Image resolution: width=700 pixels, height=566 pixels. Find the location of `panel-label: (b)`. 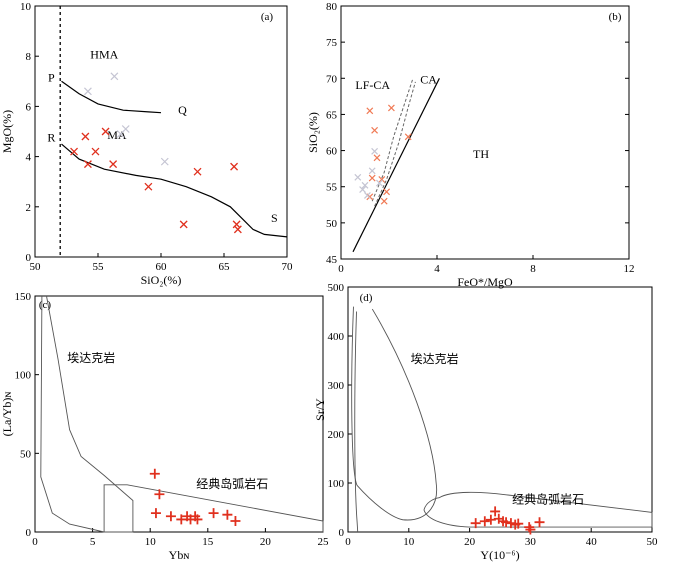

panel-label: (b) is located at coordinates (615, 17).